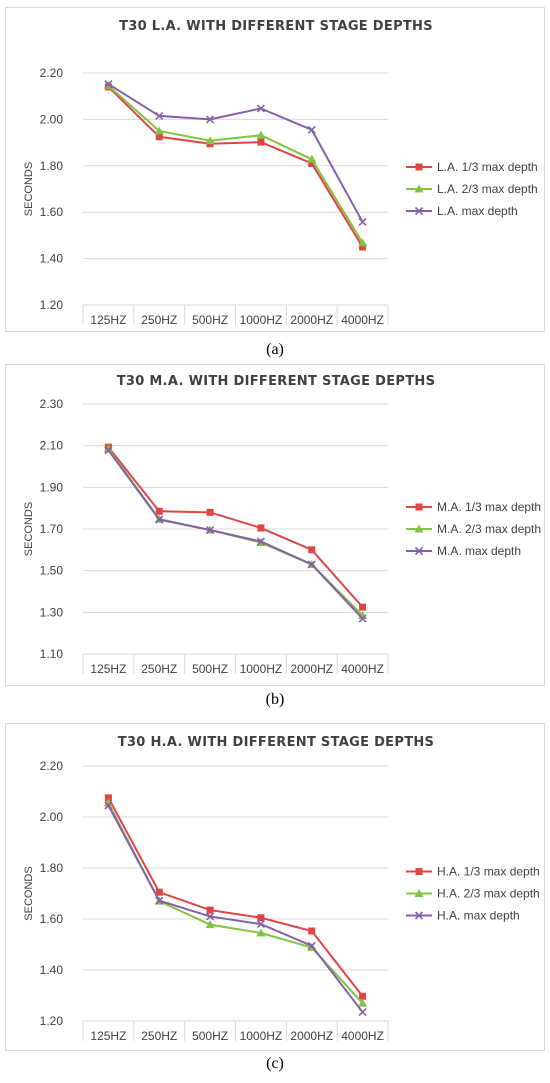  I want to click on y-tick-label: 1.50, so click(52, 571).